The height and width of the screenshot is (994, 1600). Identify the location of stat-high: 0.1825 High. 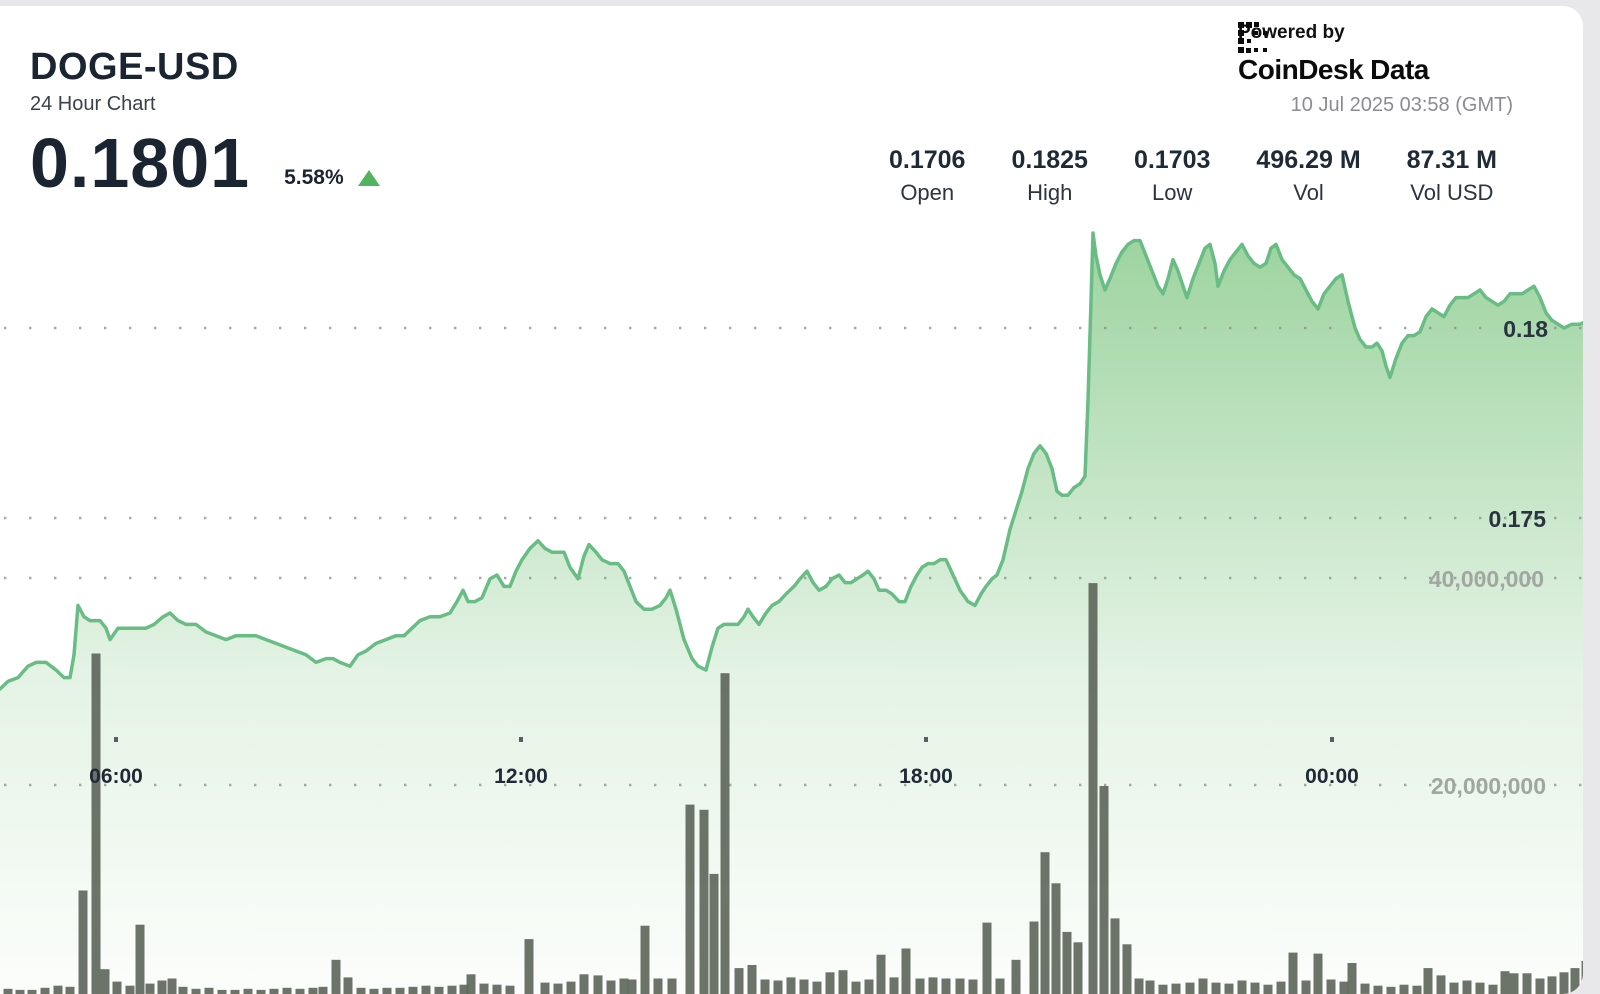
(1049, 176).